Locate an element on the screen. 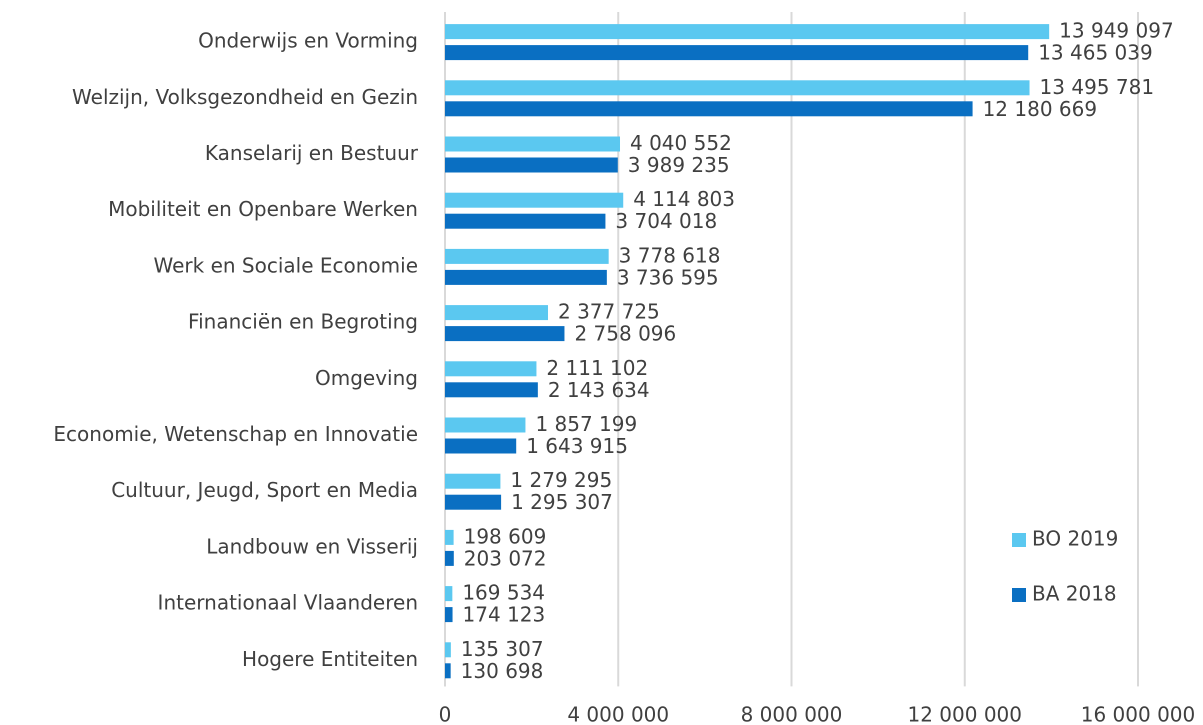 This screenshot has width=1203, height=725. data-label: 174 123 is located at coordinates (504, 615).